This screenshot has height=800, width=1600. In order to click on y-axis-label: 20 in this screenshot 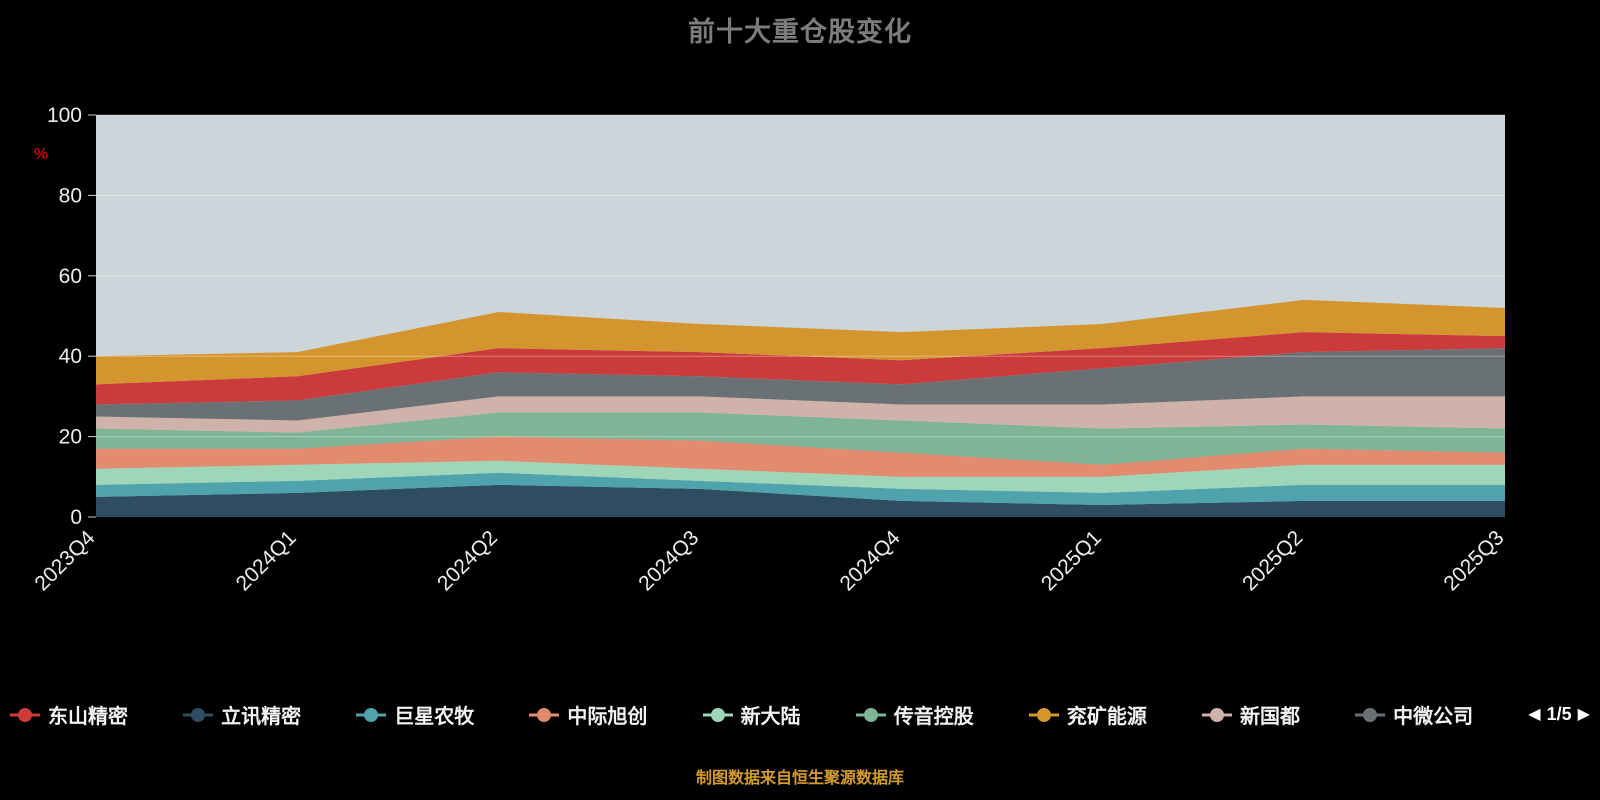, I will do `click(70, 437)`.